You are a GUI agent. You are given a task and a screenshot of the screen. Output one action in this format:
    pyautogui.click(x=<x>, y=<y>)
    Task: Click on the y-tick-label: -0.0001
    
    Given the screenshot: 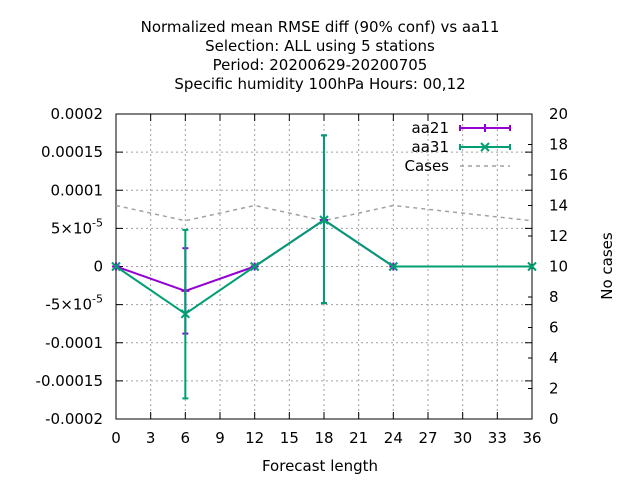 What is the action you would take?
    pyautogui.click(x=74, y=343)
    